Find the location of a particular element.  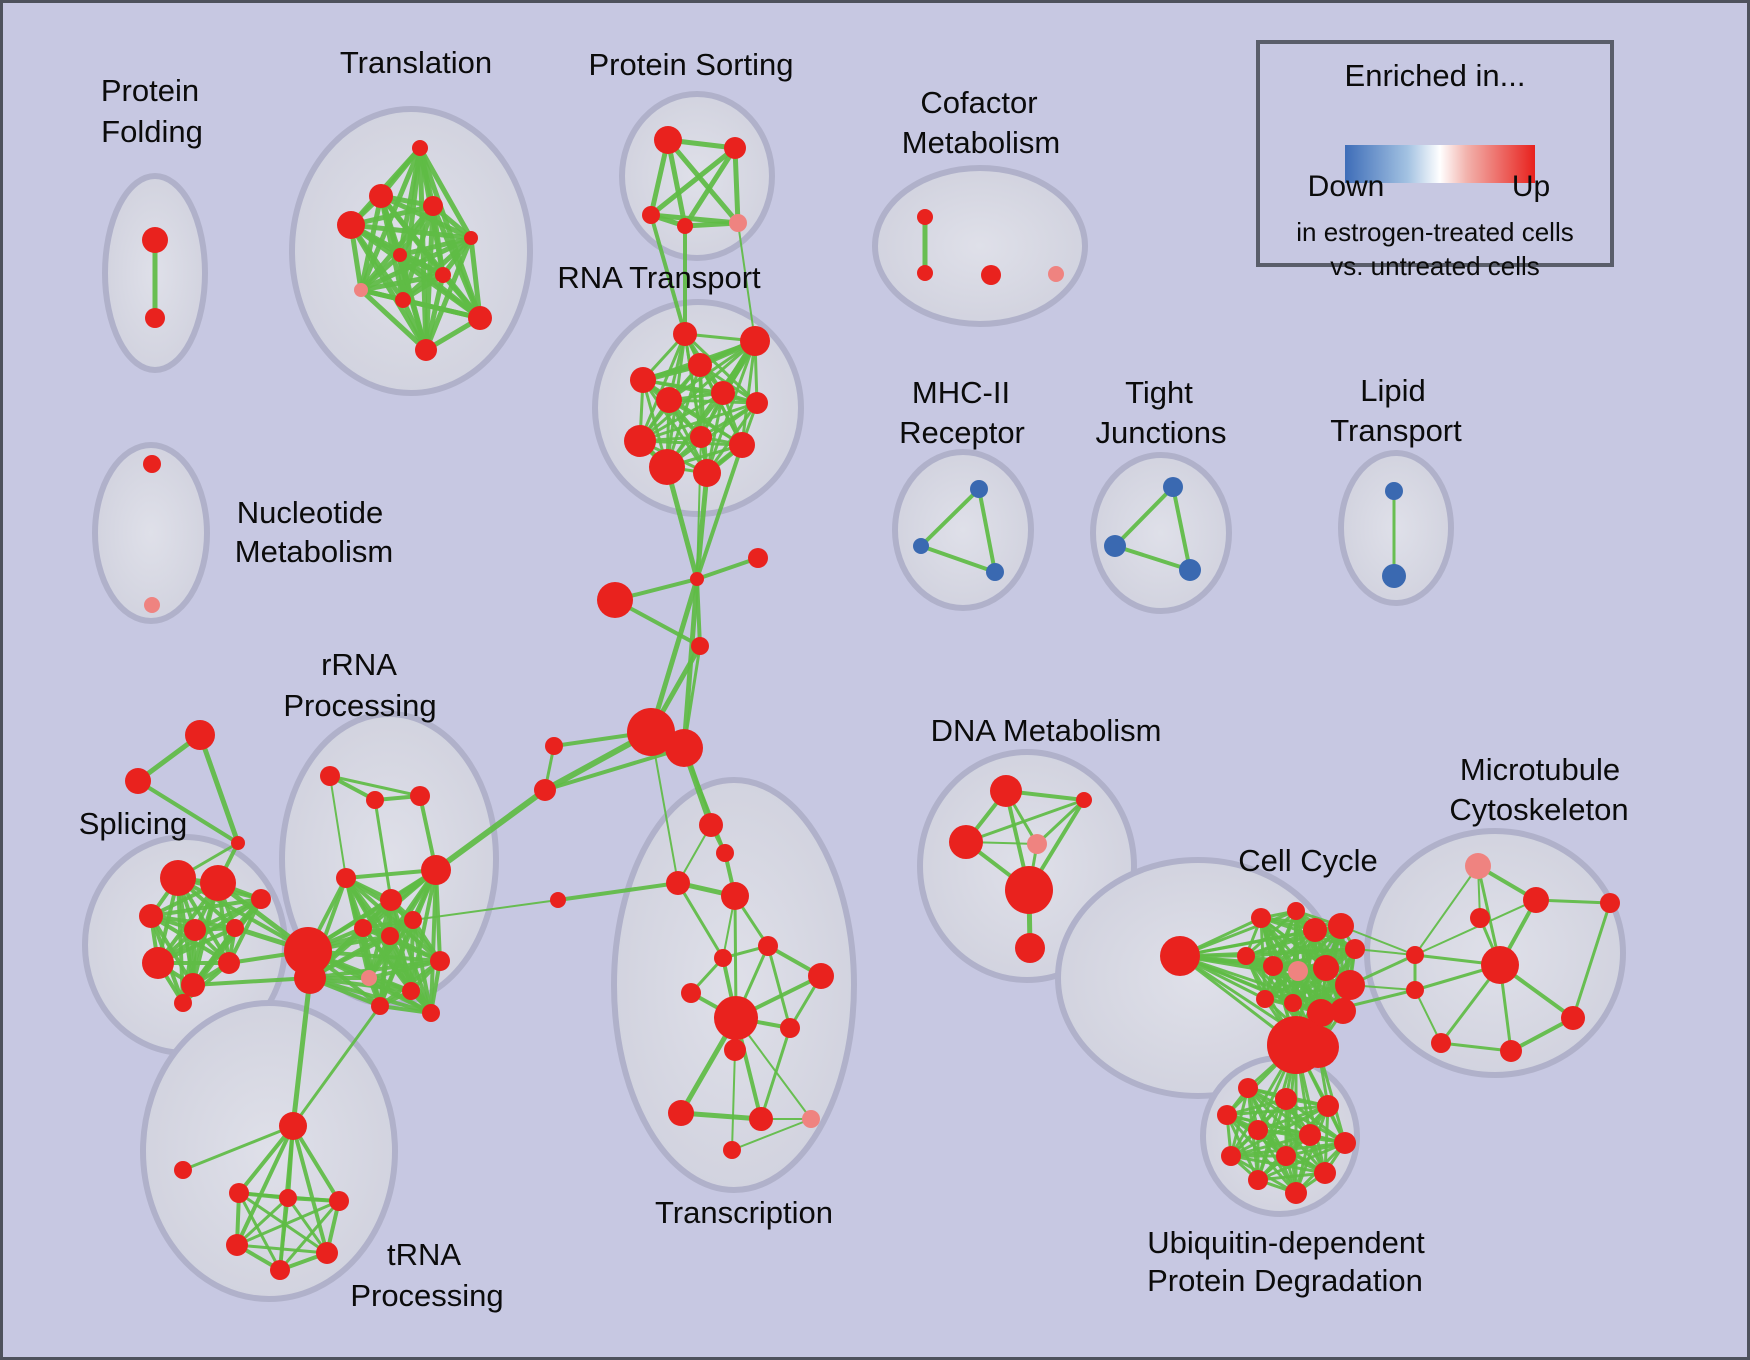

cluster-ellipse-lipid-transport is located at coordinates (1396, 528).